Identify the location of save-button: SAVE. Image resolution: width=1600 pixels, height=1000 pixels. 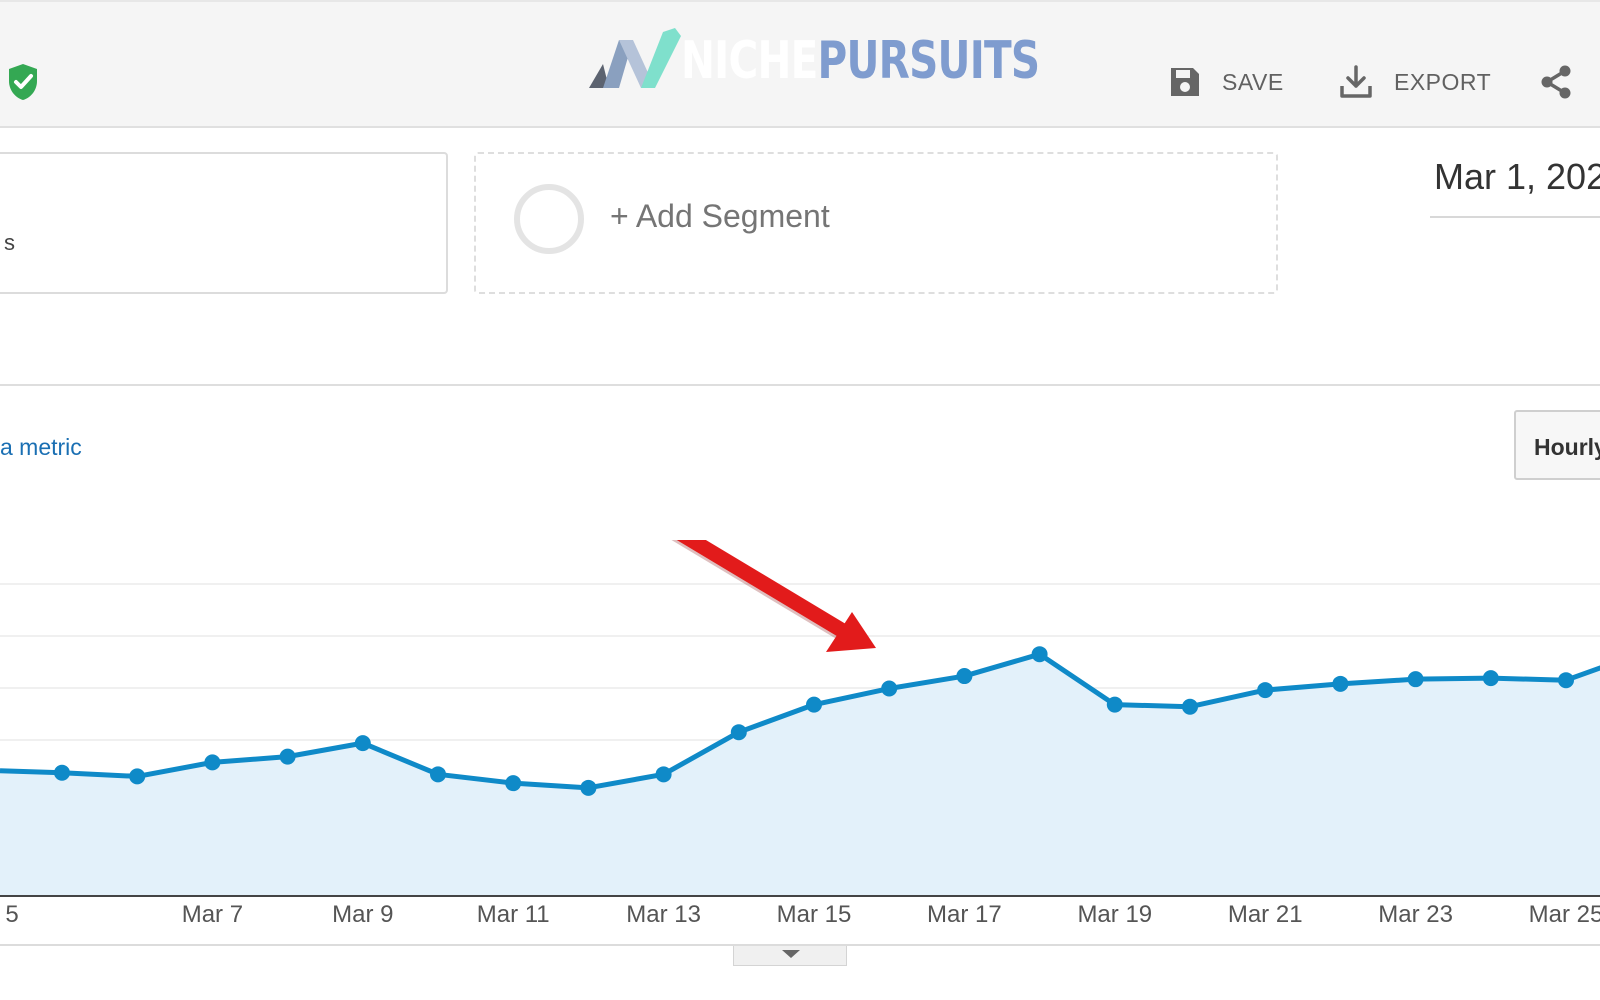
(1226, 82).